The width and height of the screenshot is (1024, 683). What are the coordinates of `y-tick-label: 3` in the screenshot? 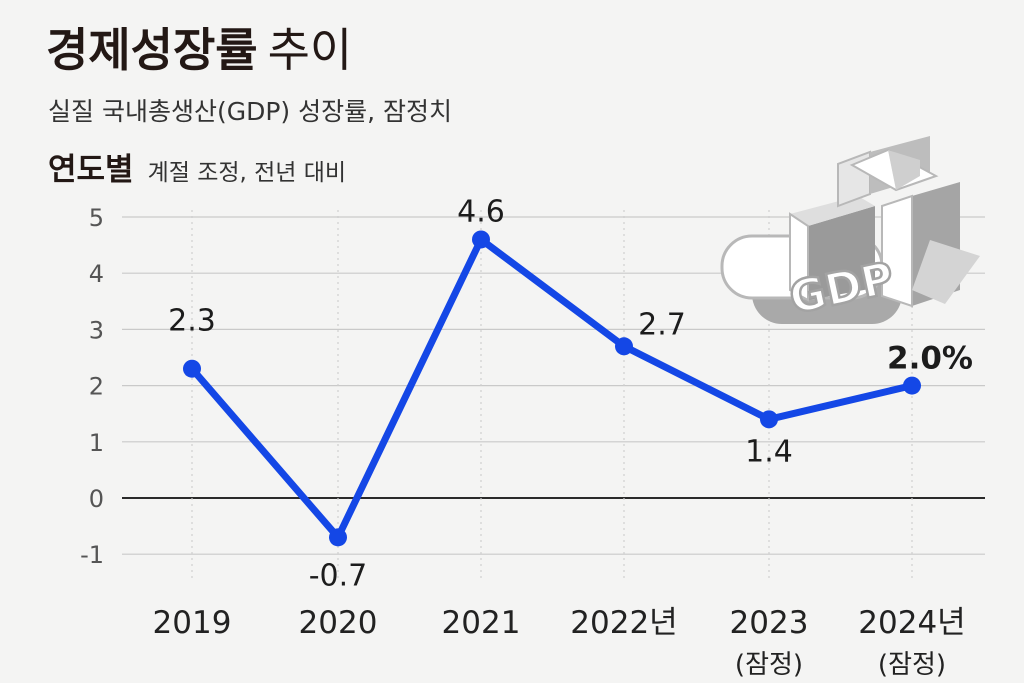 It's located at (96, 330).